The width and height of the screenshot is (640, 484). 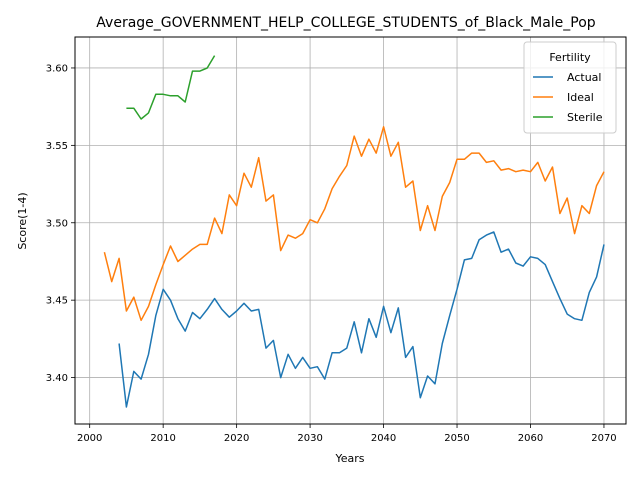 I want to click on x-tick-label: 2000, so click(x=89, y=438).